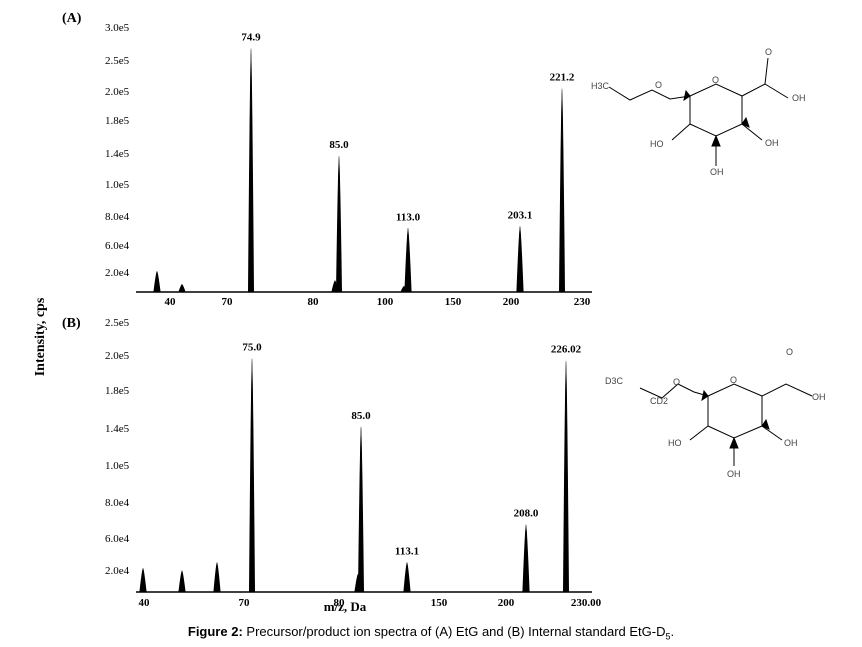 Image resolution: width=862 pixels, height=647 pixels. What do you see at coordinates (411, 449) in the screenshot?
I see `panel-b-peak-labels: 75.0 85.0 113.1 208.0 226.02` at bounding box center [411, 449].